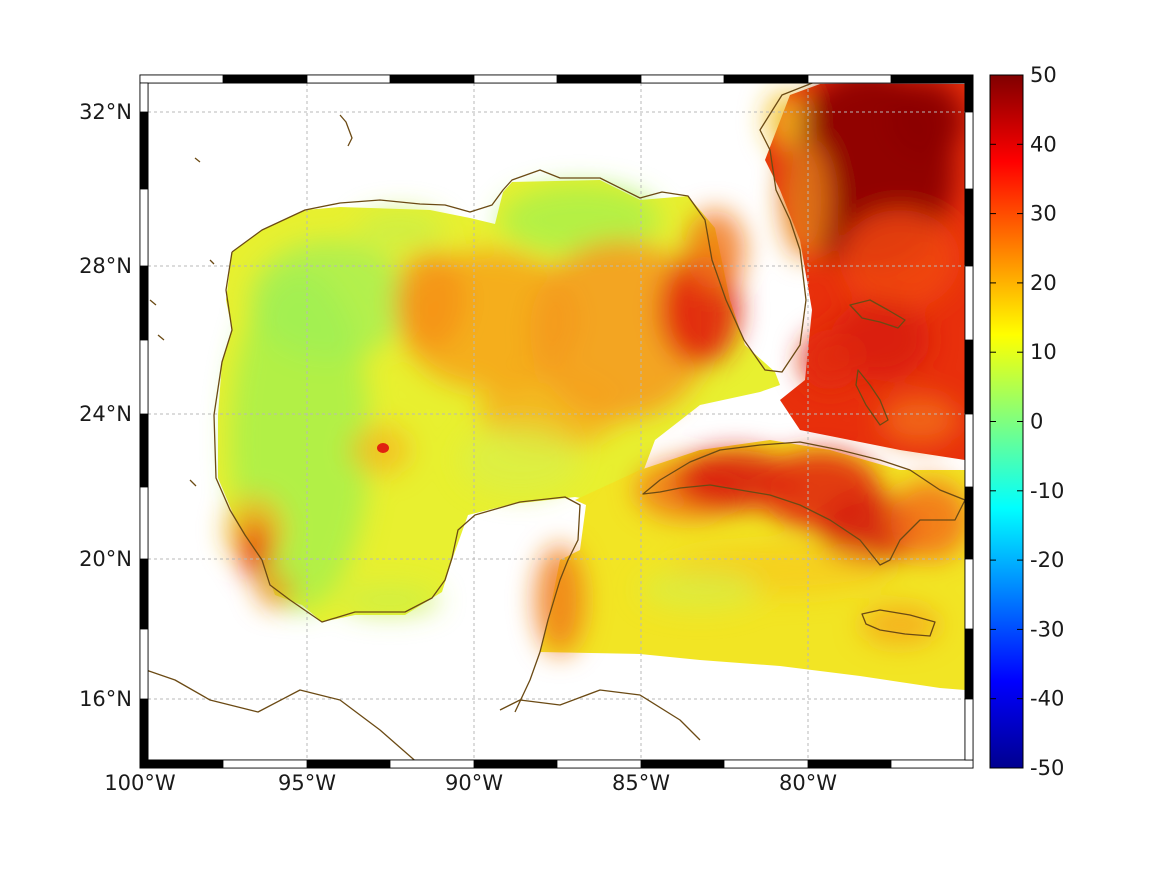 The height and width of the screenshot is (875, 1167). What do you see at coordinates (105, 699) in the screenshot?
I see `lat-tick-label: 16°N` at bounding box center [105, 699].